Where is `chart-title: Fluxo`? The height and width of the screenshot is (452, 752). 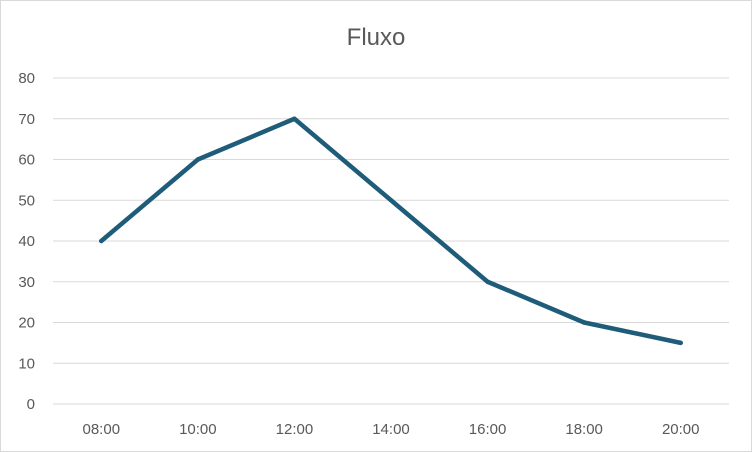 chart-title: Fluxo is located at coordinates (376, 37).